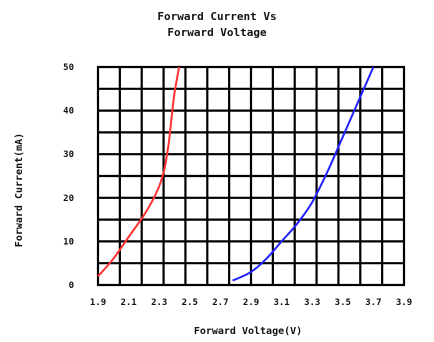  I want to click on y-axis-label: Forward Current(mA), so click(19, 190).